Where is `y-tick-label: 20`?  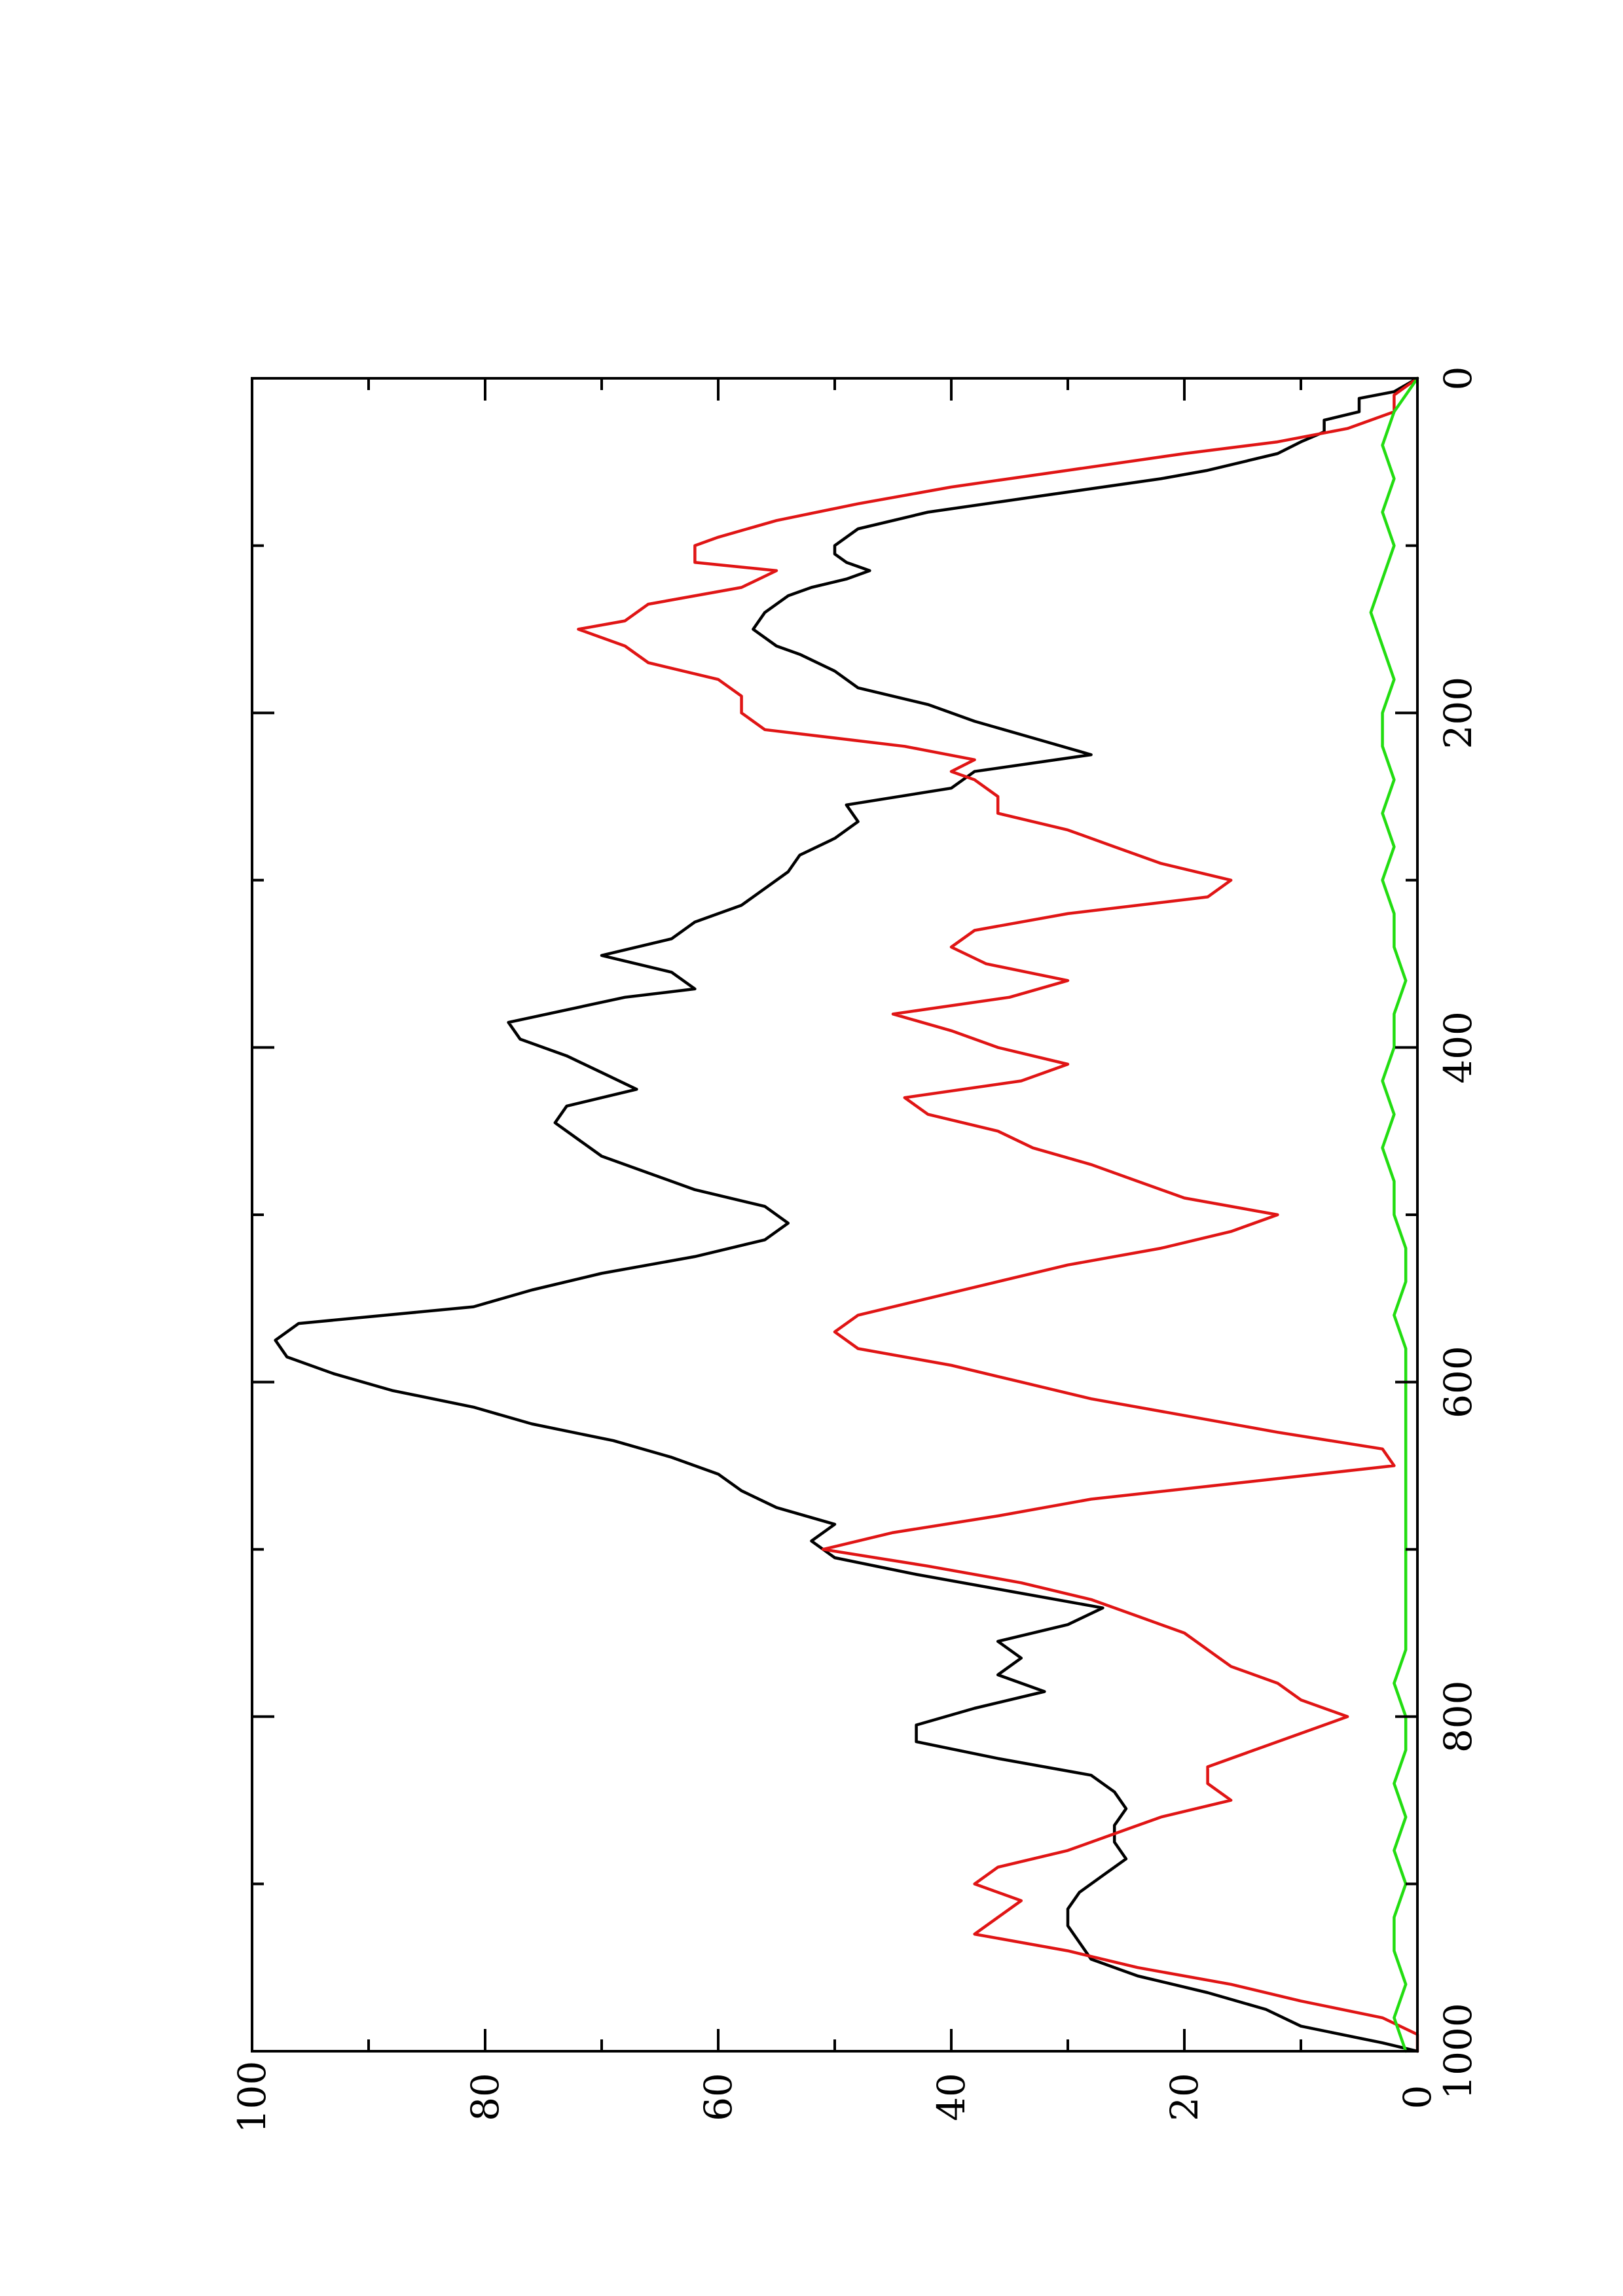
y-tick-label: 20 is located at coordinates (1184, 2097).